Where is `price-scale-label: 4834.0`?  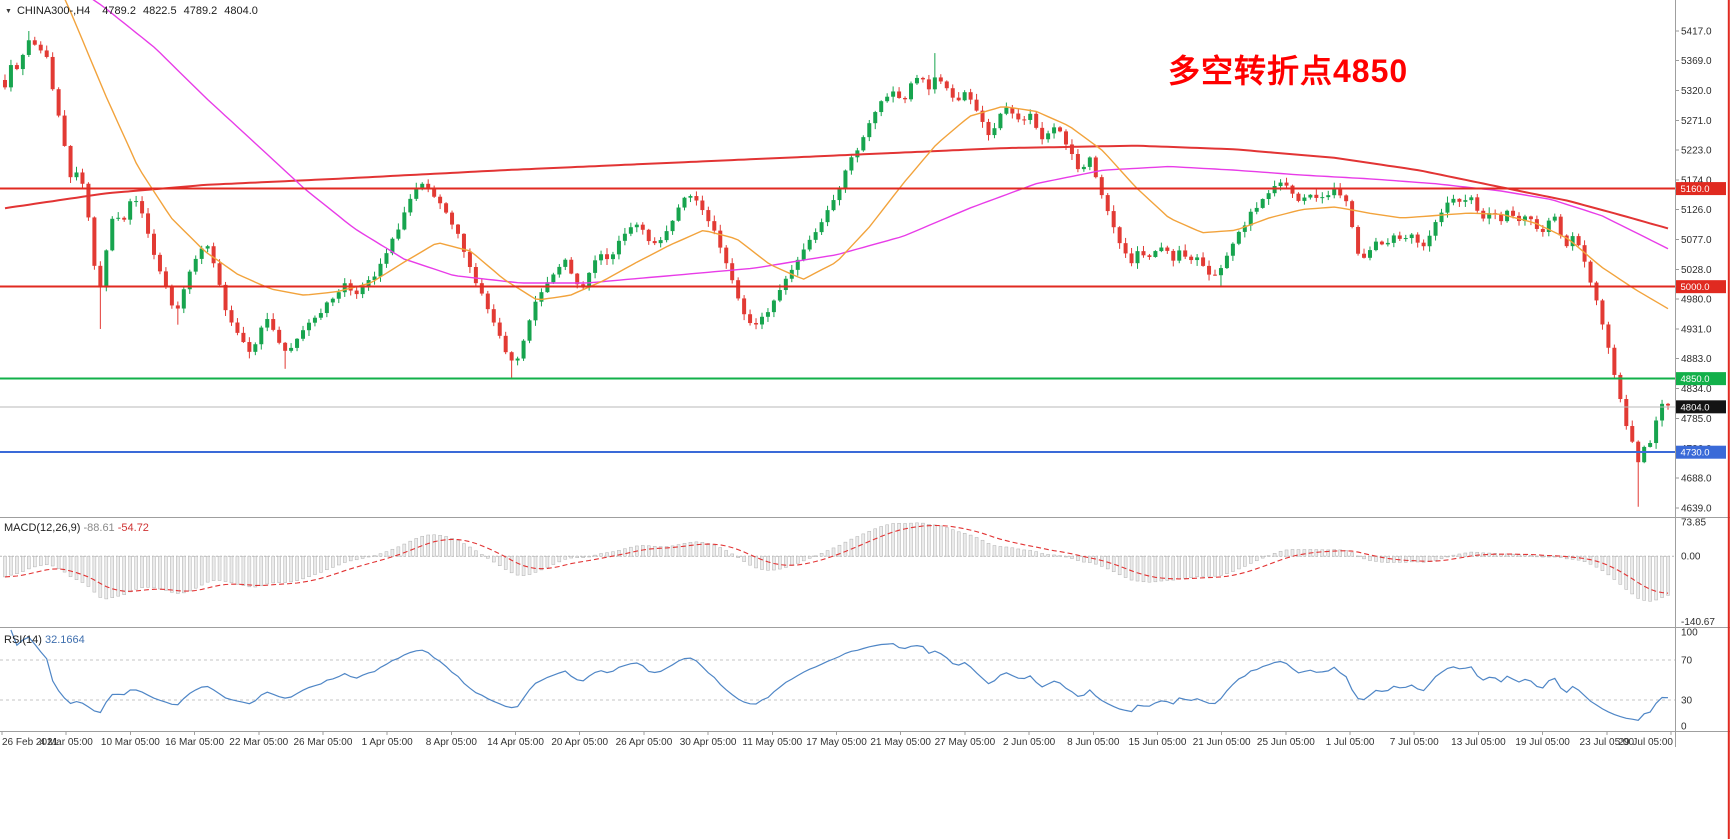
price-scale-label: 4834.0 is located at coordinates (1696, 389).